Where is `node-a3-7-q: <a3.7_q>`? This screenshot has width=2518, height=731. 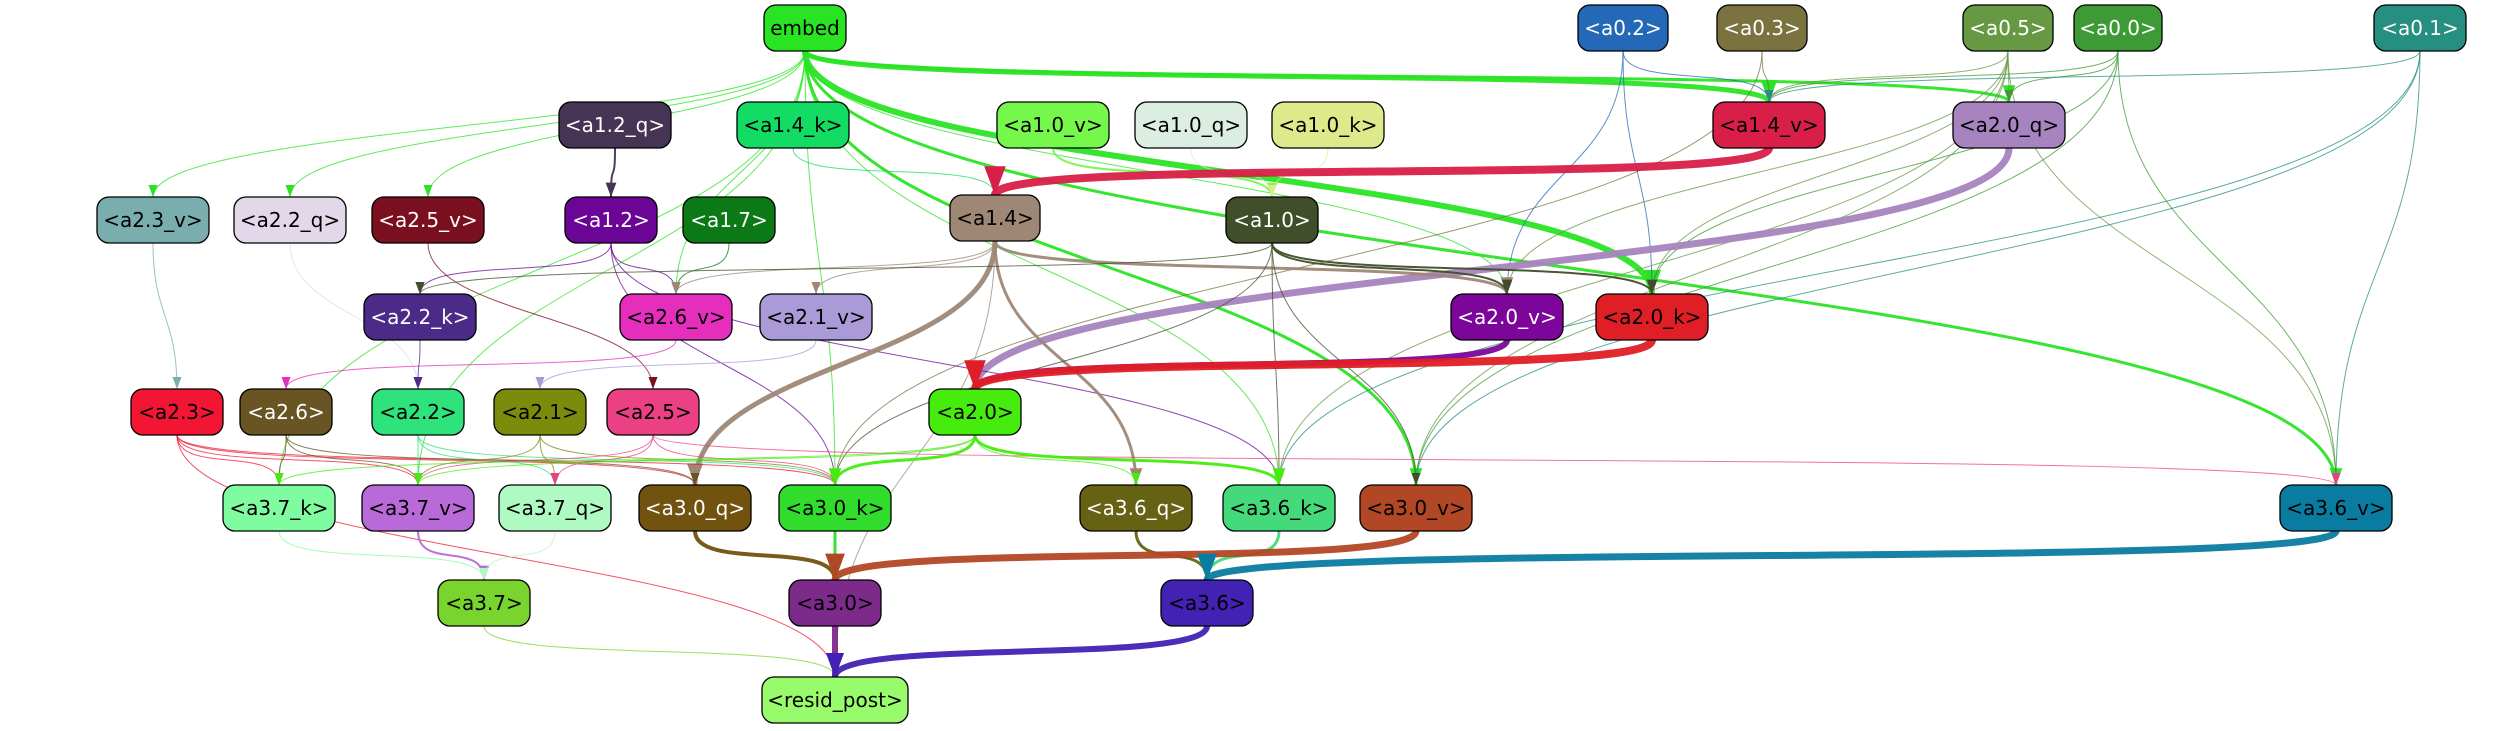 node-a3-7-q: <a3.7_q> is located at coordinates (555, 508).